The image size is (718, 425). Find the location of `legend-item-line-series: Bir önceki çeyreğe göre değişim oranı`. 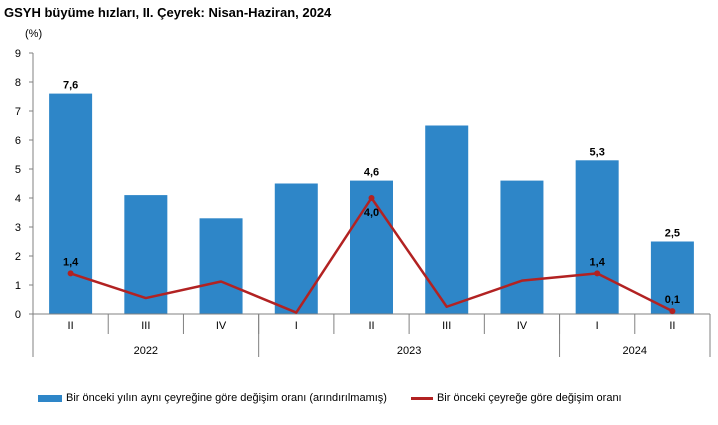

legend-item-line-series: Bir önceki çeyreğe göre değişim oranı is located at coordinates (516, 398).